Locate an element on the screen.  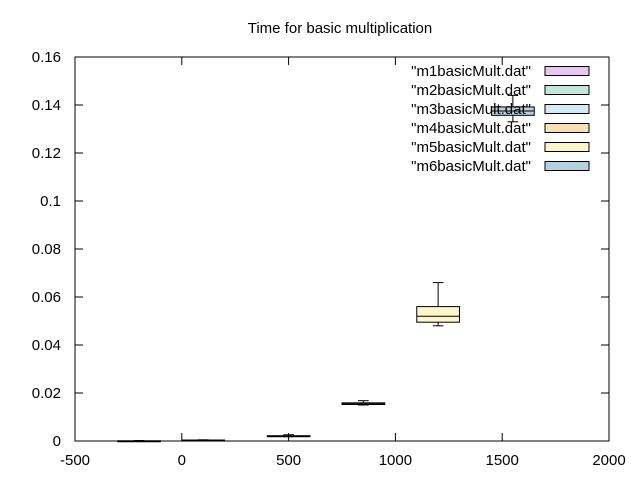
x-tick-label: 1000 is located at coordinates (395, 460).